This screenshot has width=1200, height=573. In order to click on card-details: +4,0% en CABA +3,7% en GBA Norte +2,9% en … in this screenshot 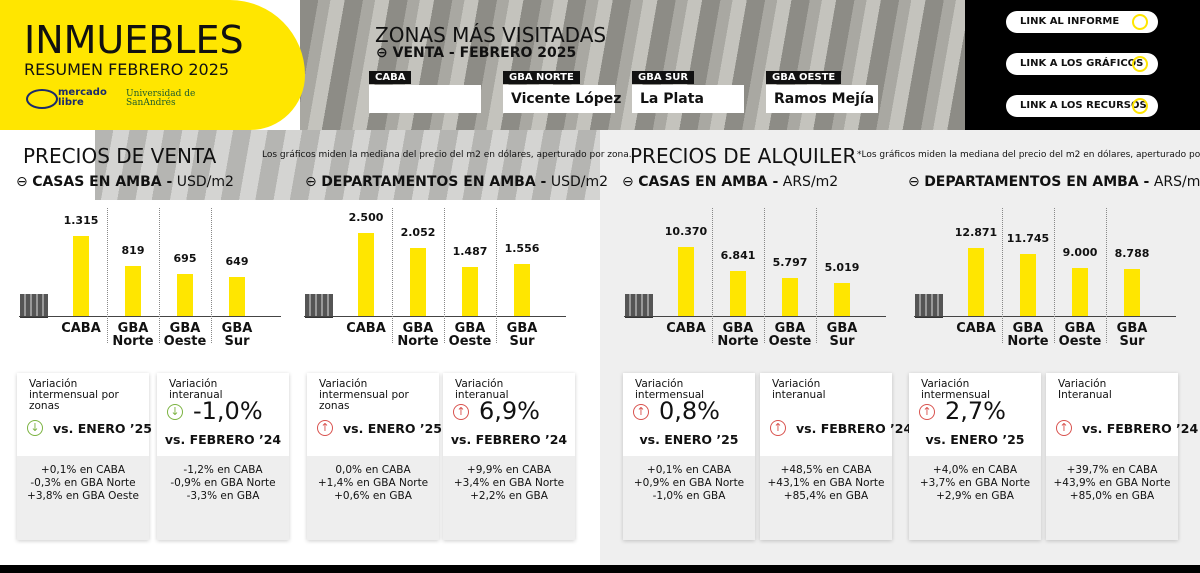, I will do `click(975, 498)`.